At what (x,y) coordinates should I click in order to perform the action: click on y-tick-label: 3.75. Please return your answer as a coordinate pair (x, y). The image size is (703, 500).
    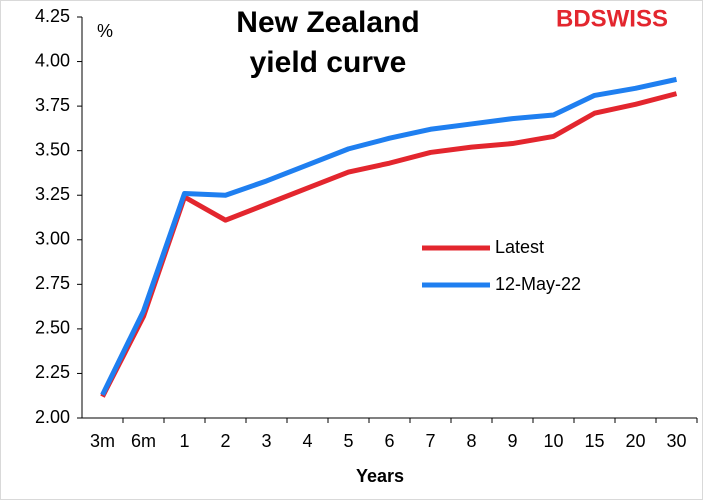
    Looking at the image, I should click on (52, 105).